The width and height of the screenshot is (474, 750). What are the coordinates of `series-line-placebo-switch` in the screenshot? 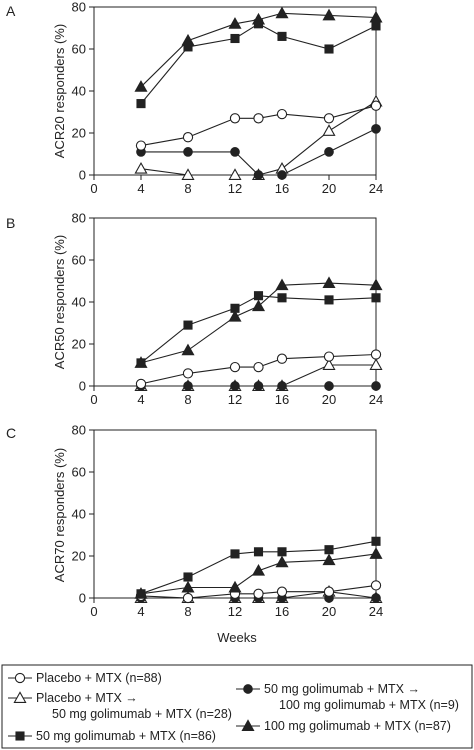 It's located at (258, 138).